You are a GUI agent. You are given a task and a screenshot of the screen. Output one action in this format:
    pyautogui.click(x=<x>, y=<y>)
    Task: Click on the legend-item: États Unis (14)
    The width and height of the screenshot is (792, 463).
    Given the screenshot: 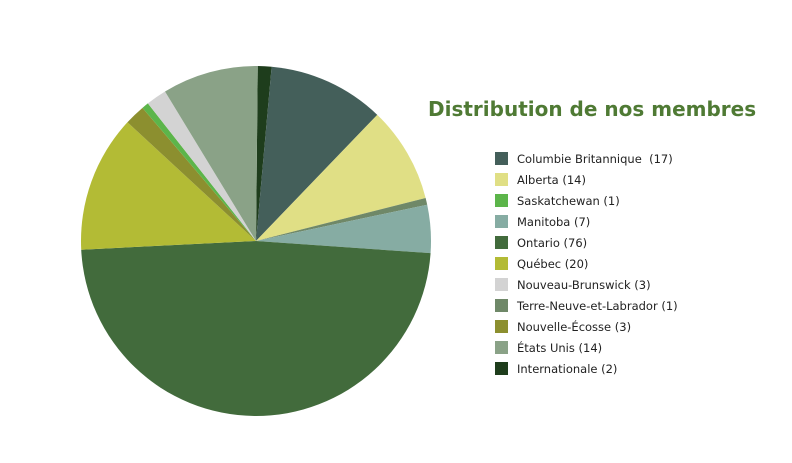 What is the action you would take?
    pyautogui.click(x=586, y=347)
    